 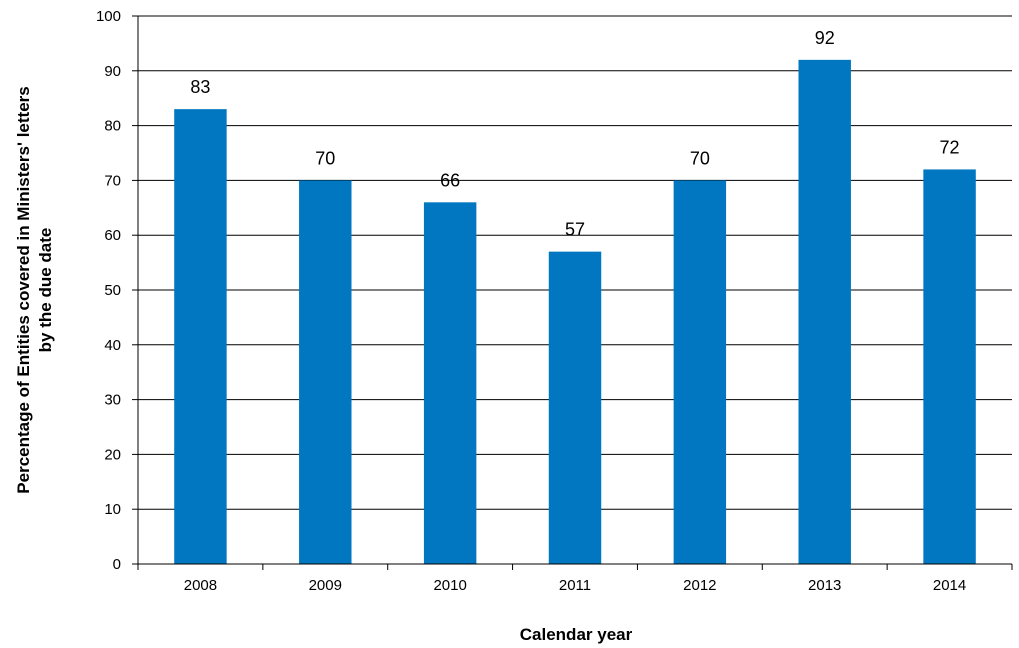 I want to click on x-tick-label: 2008, so click(x=200, y=585).